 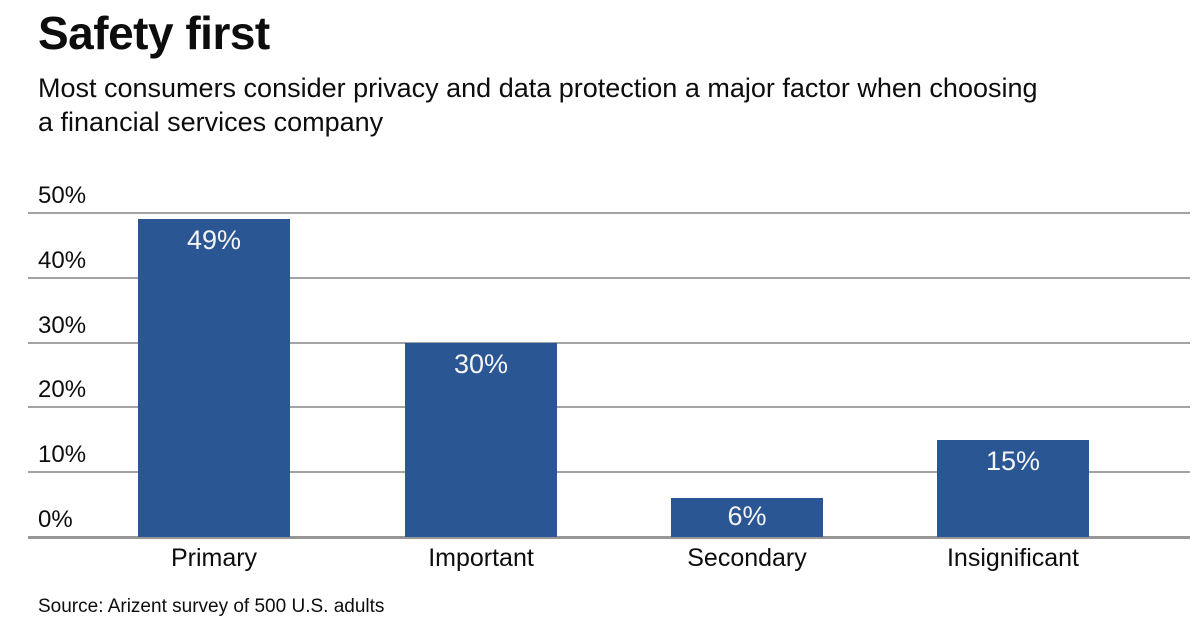 What do you see at coordinates (609, 277) in the screenshot?
I see `gridline-40%` at bounding box center [609, 277].